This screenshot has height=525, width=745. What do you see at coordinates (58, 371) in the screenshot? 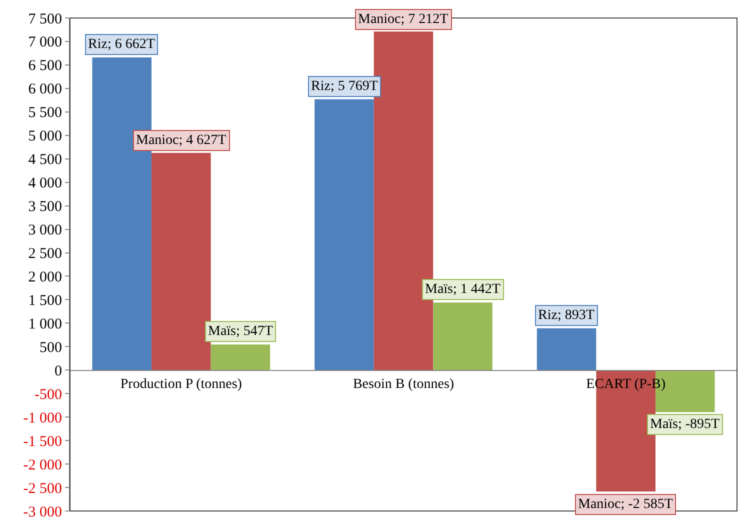
I see `y-tick-label: 0` at bounding box center [58, 371].